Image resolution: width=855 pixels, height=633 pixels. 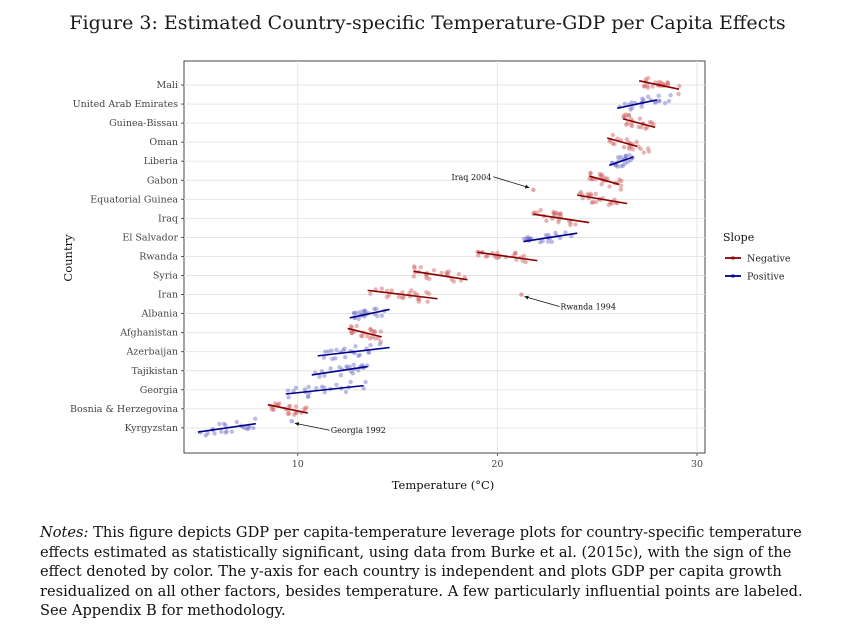 I want to click on legend-swatch-point, so click(x=733, y=276).